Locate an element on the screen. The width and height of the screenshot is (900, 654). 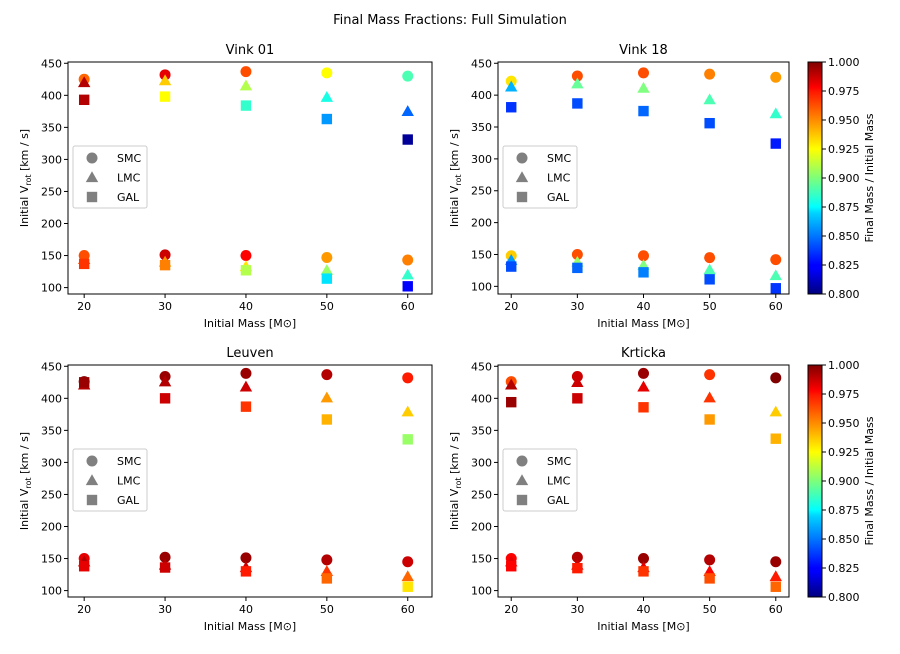
x-tick-label: 40 is located at coordinates (644, 609).